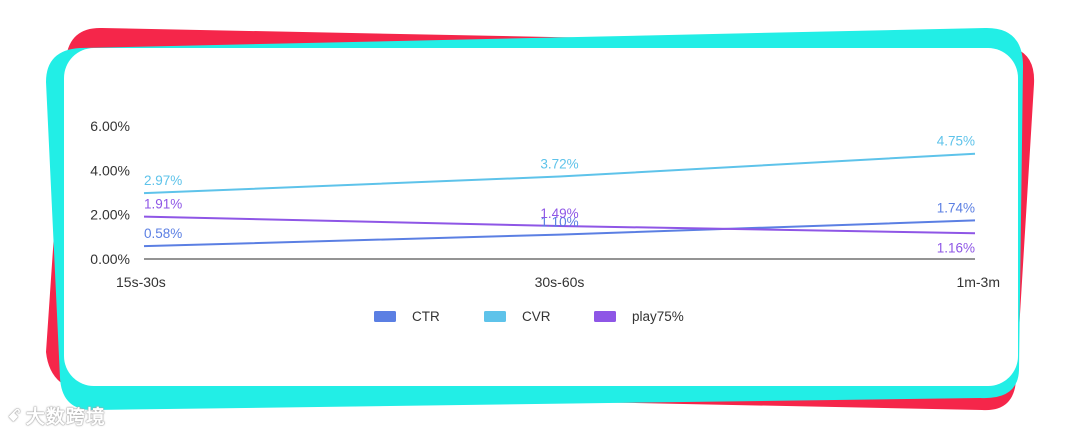 Image resolution: width=1080 pixels, height=436 pixels. I want to click on series-line-play75, so click(559, 225).